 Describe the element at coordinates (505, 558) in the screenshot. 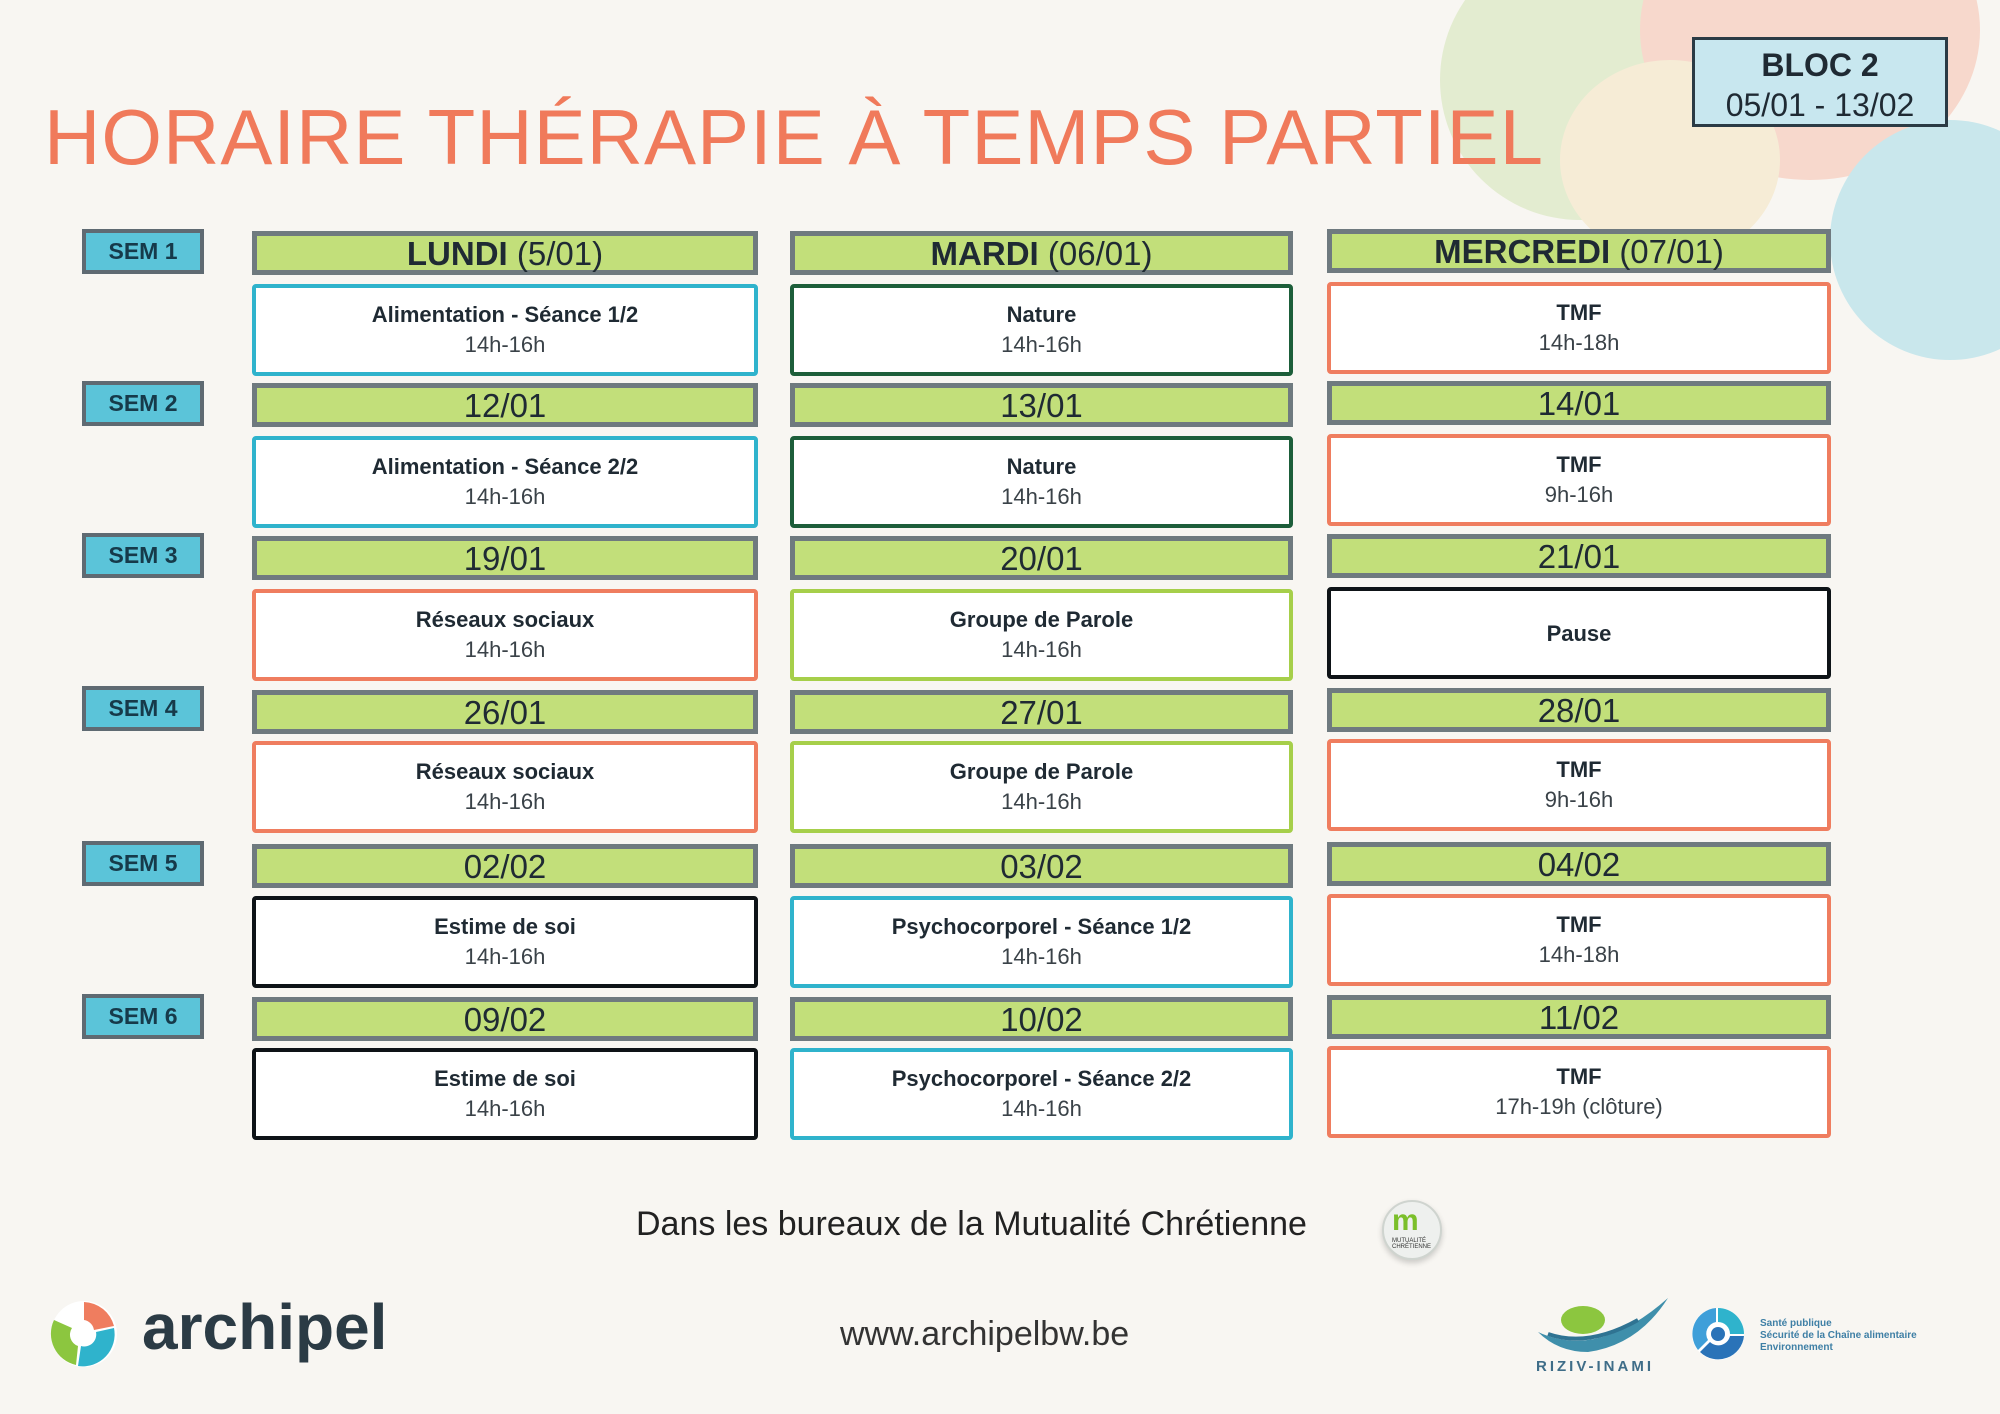

I see `date-header: 19/01` at that location.